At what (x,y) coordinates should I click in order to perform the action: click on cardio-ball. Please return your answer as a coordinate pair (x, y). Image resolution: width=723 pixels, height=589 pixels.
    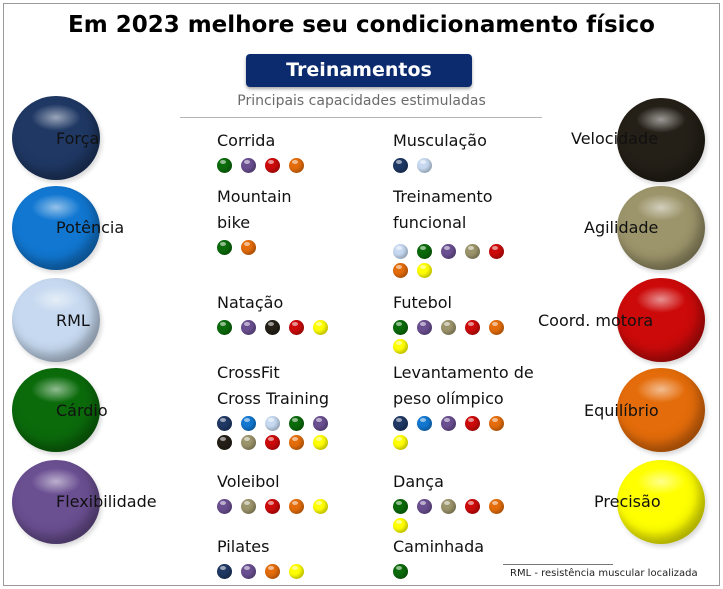
    Looking at the image, I should click on (56, 410).